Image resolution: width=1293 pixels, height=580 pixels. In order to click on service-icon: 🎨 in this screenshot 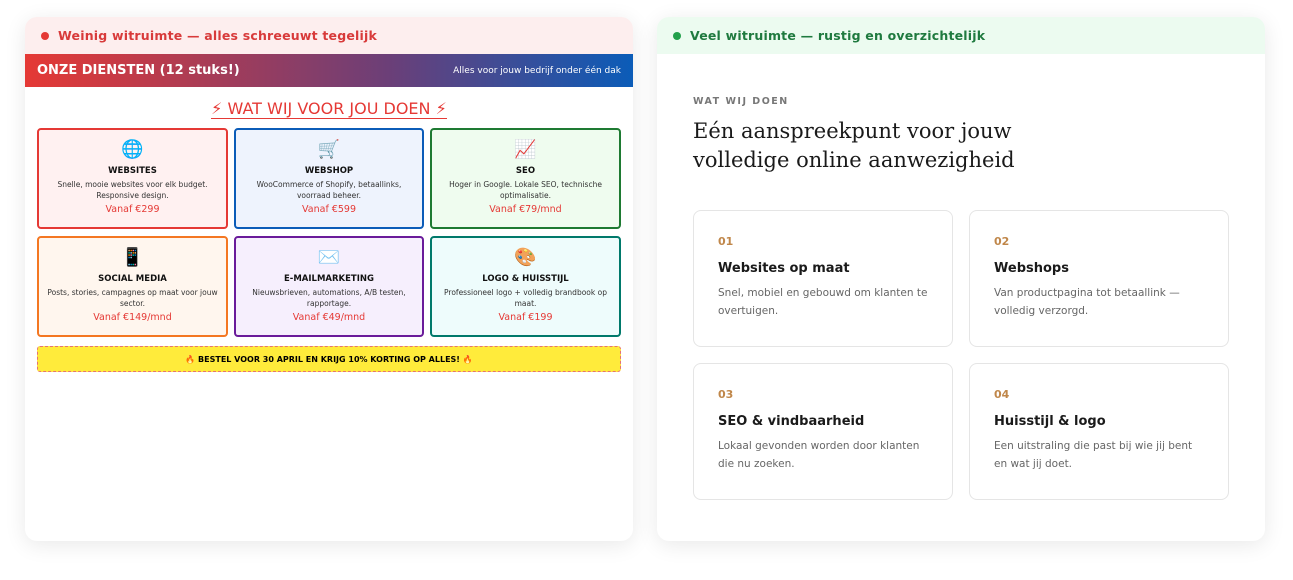, I will do `click(525, 257)`.